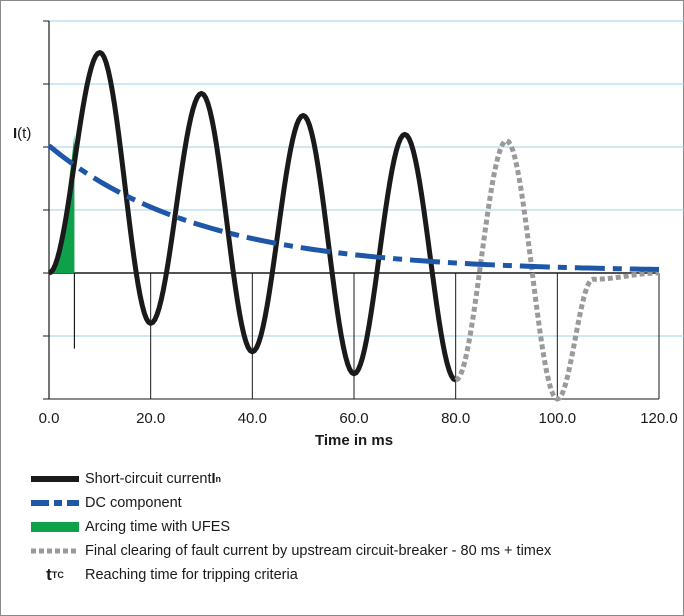 The image size is (684, 616). What do you see at coordinates (252, 418) in the screenshot?
I see `x-tick-label: 40.0` at bounding box center [252, 418].